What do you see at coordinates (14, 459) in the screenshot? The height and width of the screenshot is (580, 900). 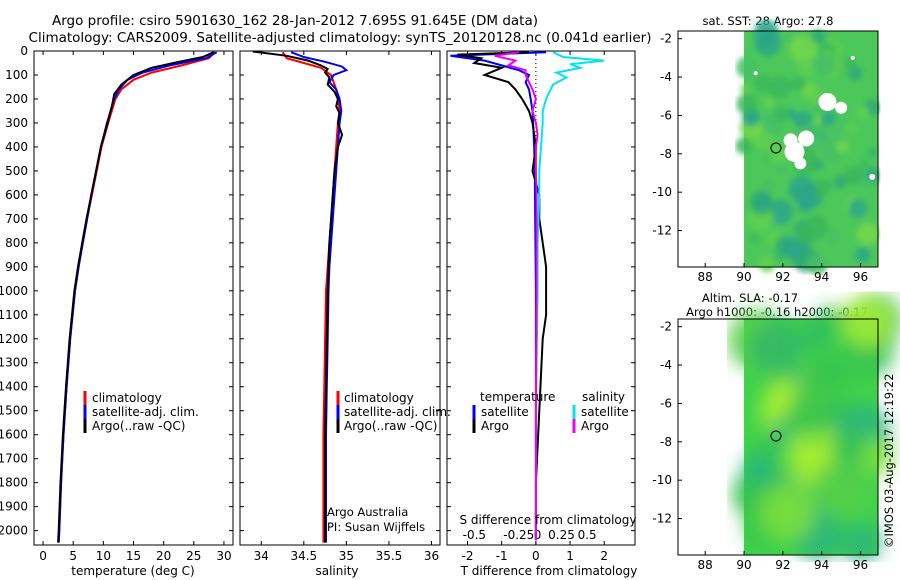 I see `depth-tick-label: 1700` at bounding box center [14, 459].